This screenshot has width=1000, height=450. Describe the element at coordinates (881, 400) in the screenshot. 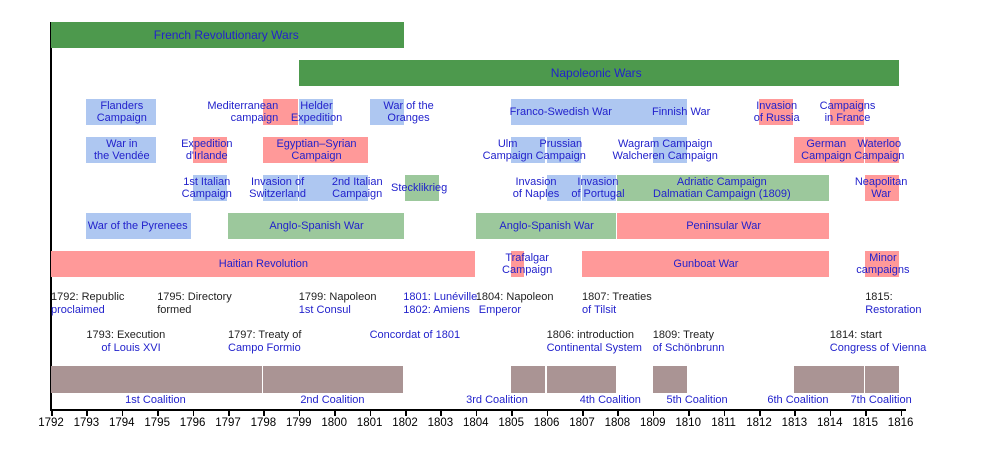

I see `coalition-label-7th-coalition: 7th Coalition` at that location.